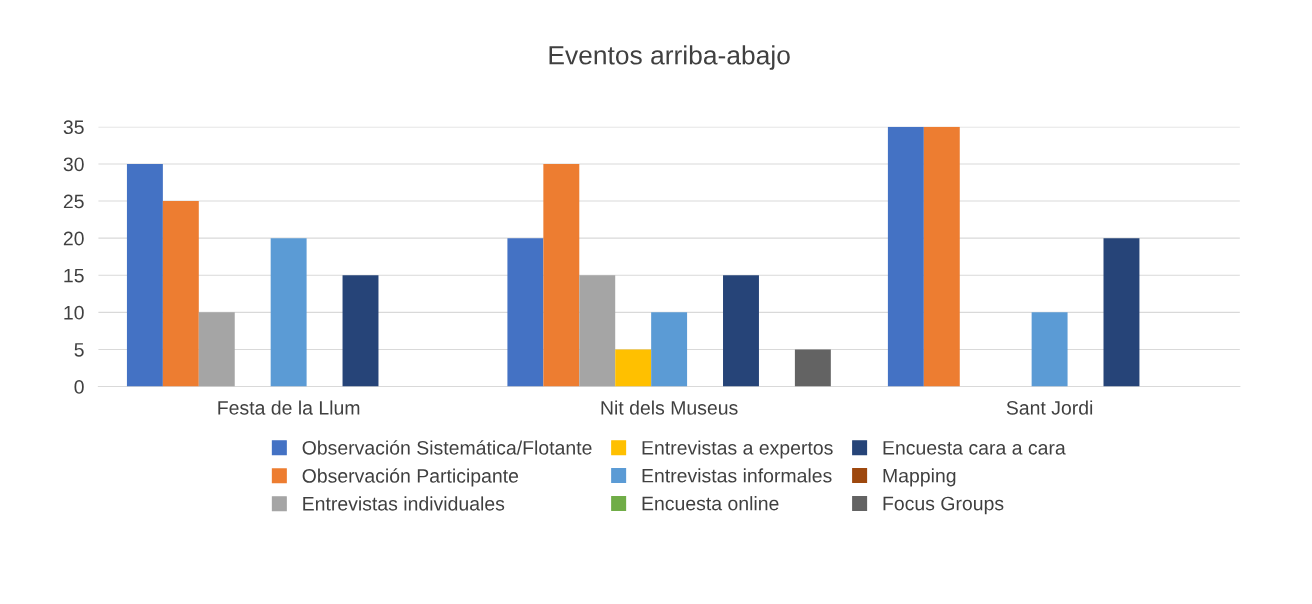  I want to click on y-tick-label: 10, so click(74, 312).